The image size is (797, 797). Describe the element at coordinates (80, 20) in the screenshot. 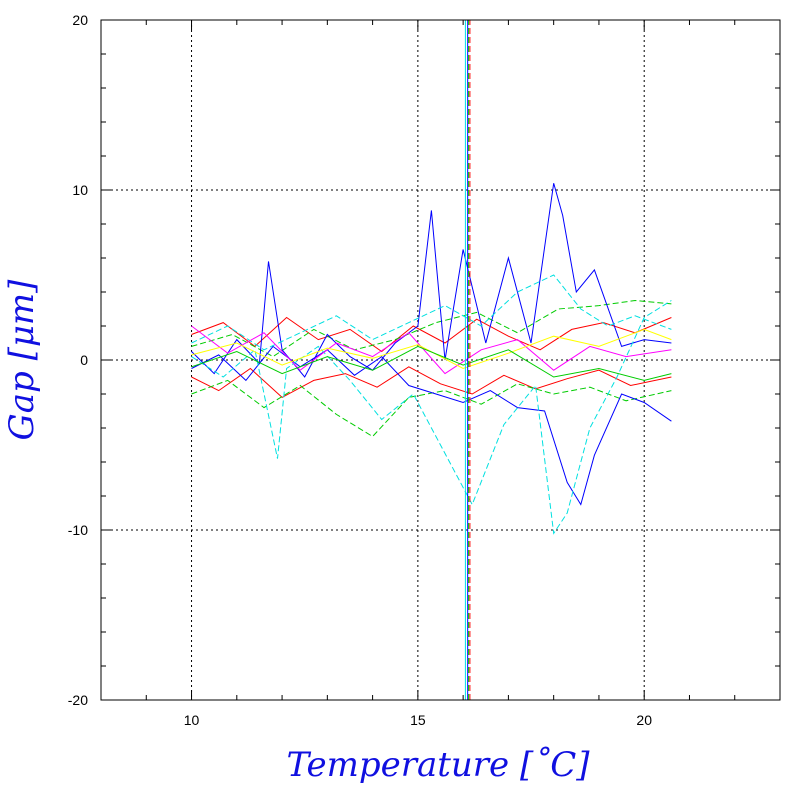

I see `y-tick-label: 20` at that location.